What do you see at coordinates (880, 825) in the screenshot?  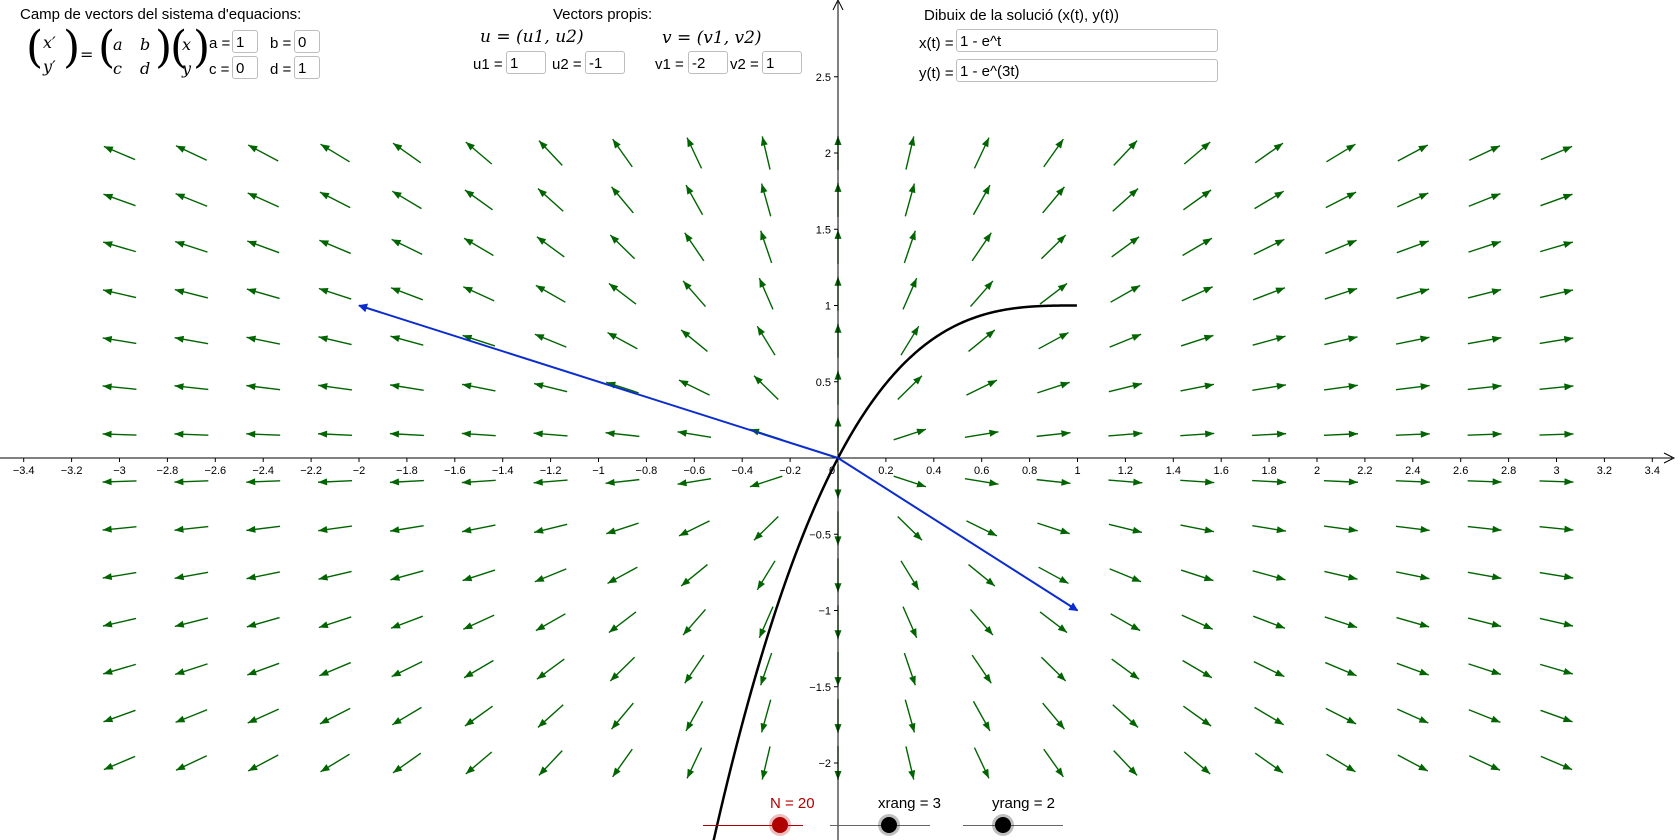 I see `xrang-slider-track` at bounding box center [880, 825].